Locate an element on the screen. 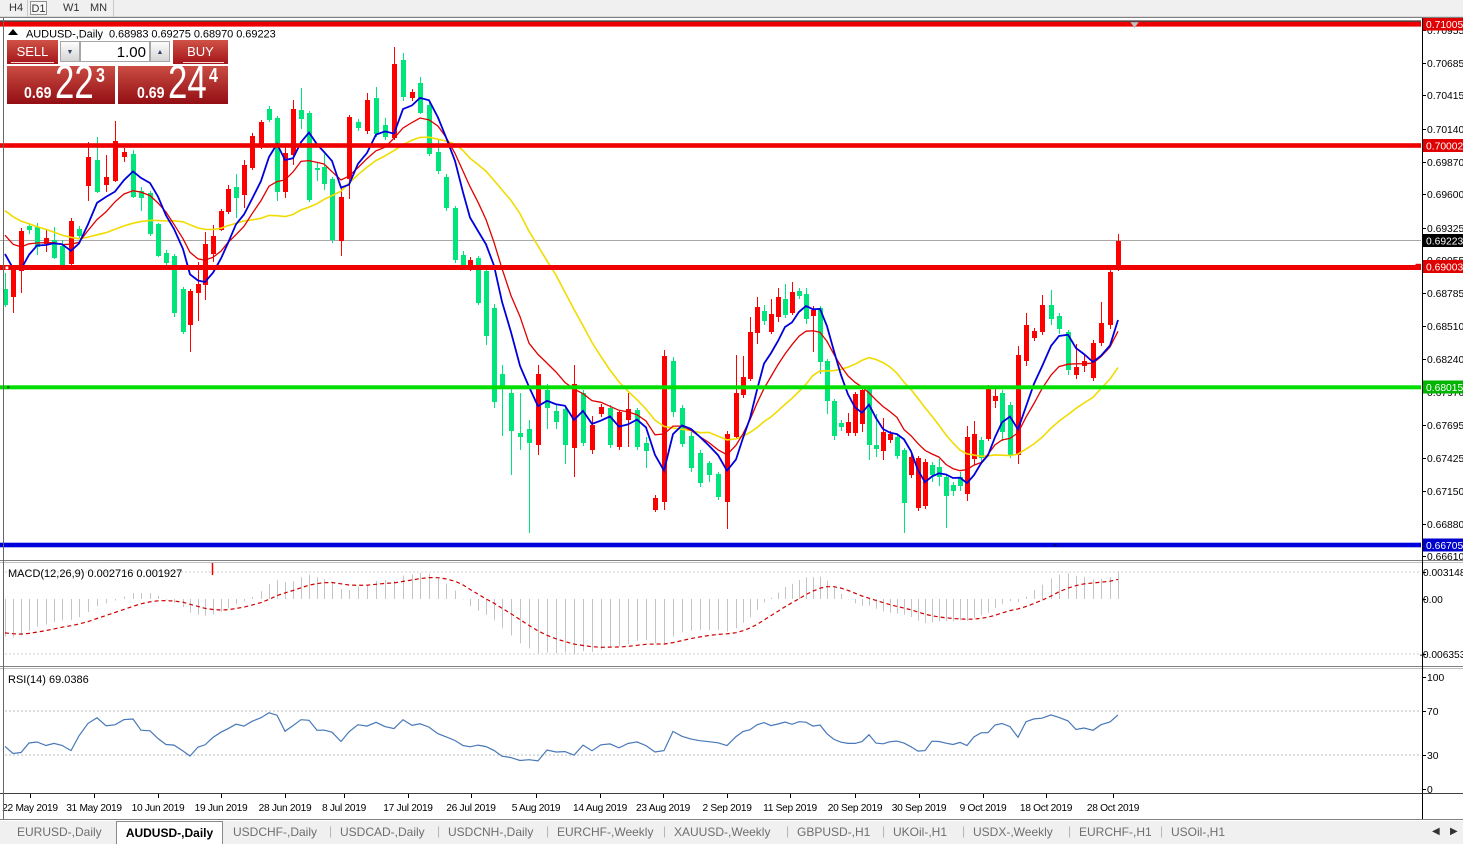 This screenshot has height=844, width=1463. svg-text: 17 Jul 2019 is located at coordinates (408, 808).